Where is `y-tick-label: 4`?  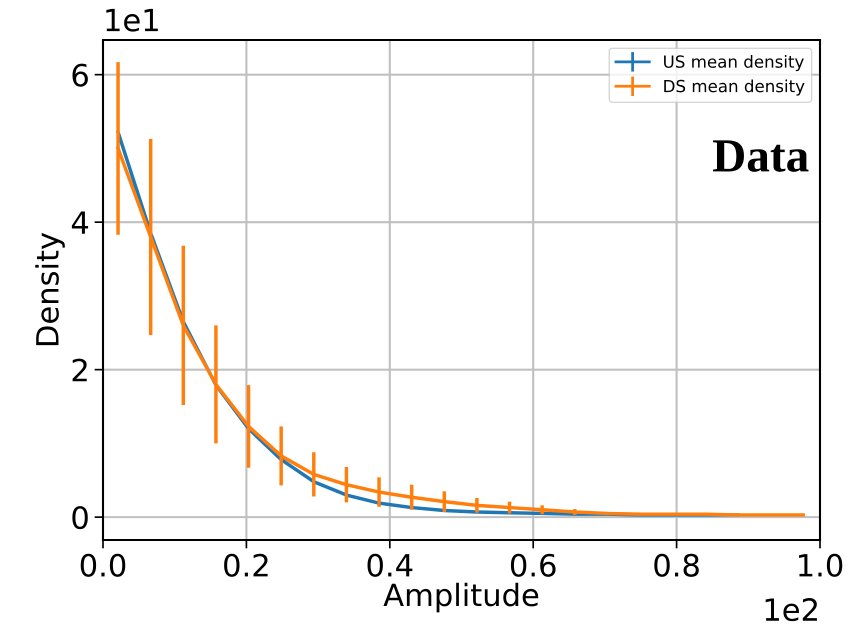 y-tick-label: 4 is located at coordinates (80, 222).